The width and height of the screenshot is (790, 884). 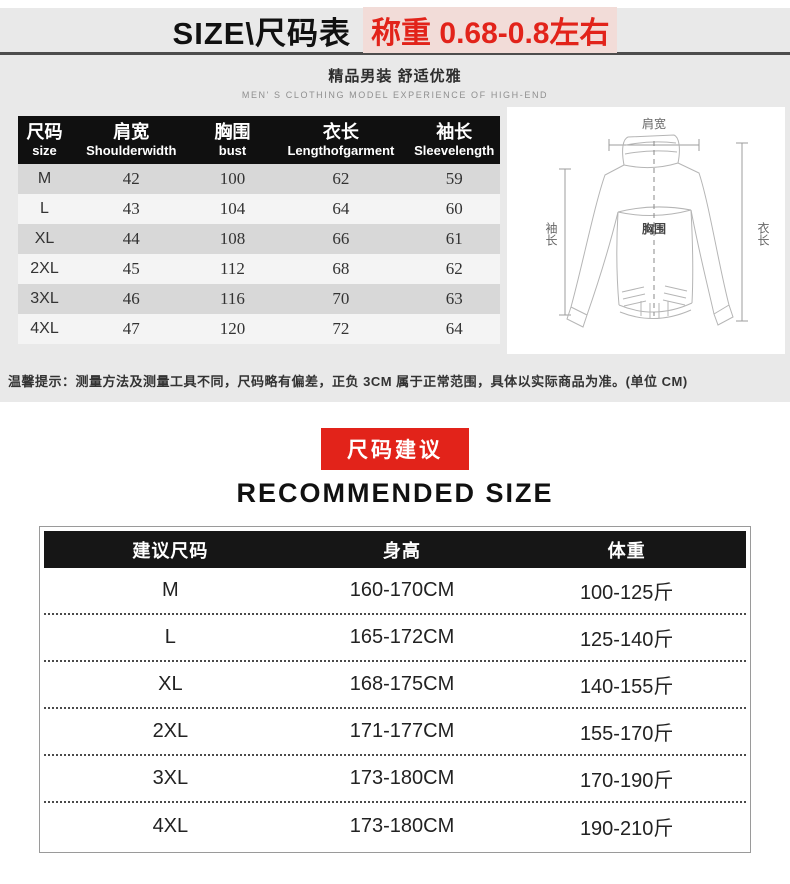 What do you see at coordinates (402, 590) in the screenshot?
I see `table-cell: 160-170CM` at bounding box center [402, 590].